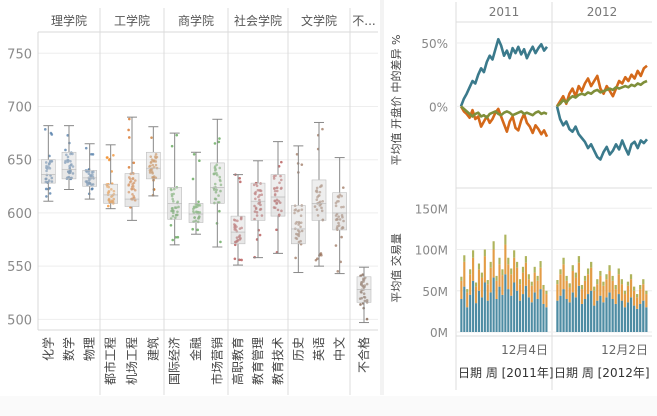 Image resolution: width=657 pixels, height=416 pixels. What do you see at coordinates (68, 349) in the screenshot?
I see `major-label: 数学` at bounding box center [68, 349].